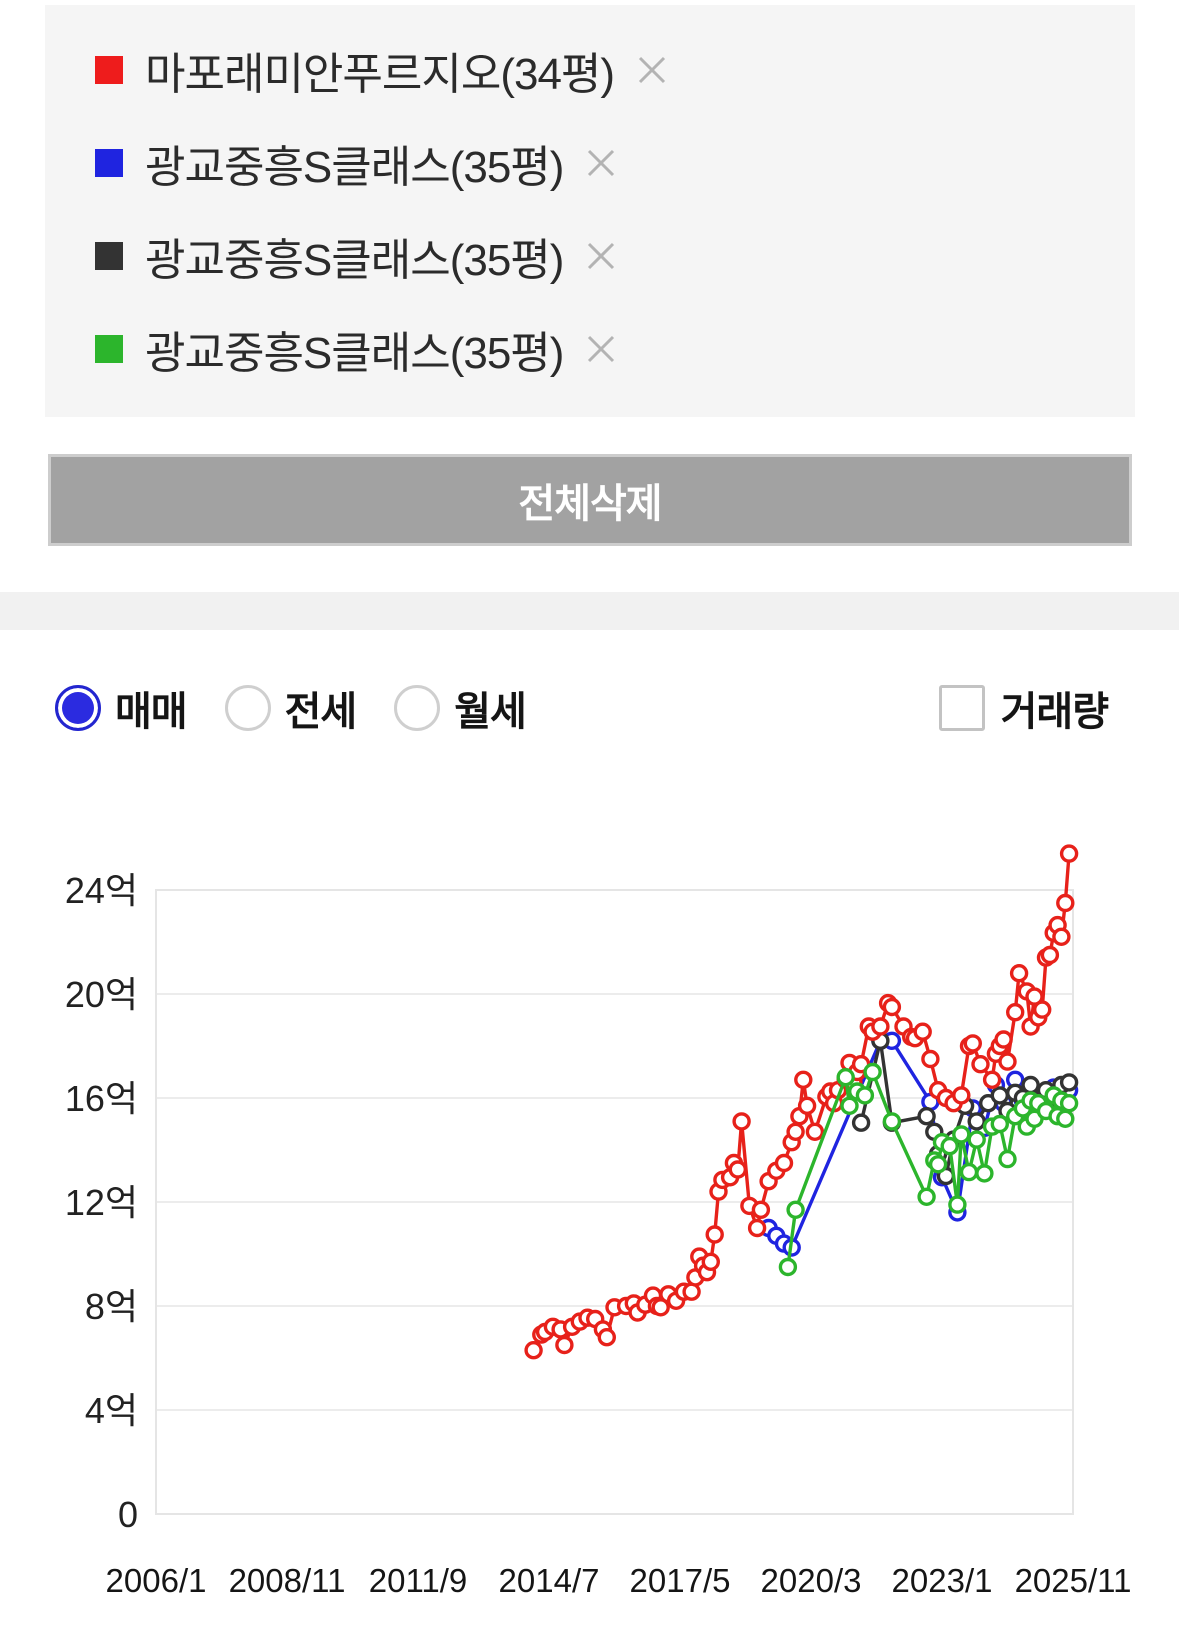 This screenshot has width=1179, height=1625. Describe the element at coordinates (380, 74) in the screenshot. I see `series-label: 마포래미안푸르지오(34평)` at that location.